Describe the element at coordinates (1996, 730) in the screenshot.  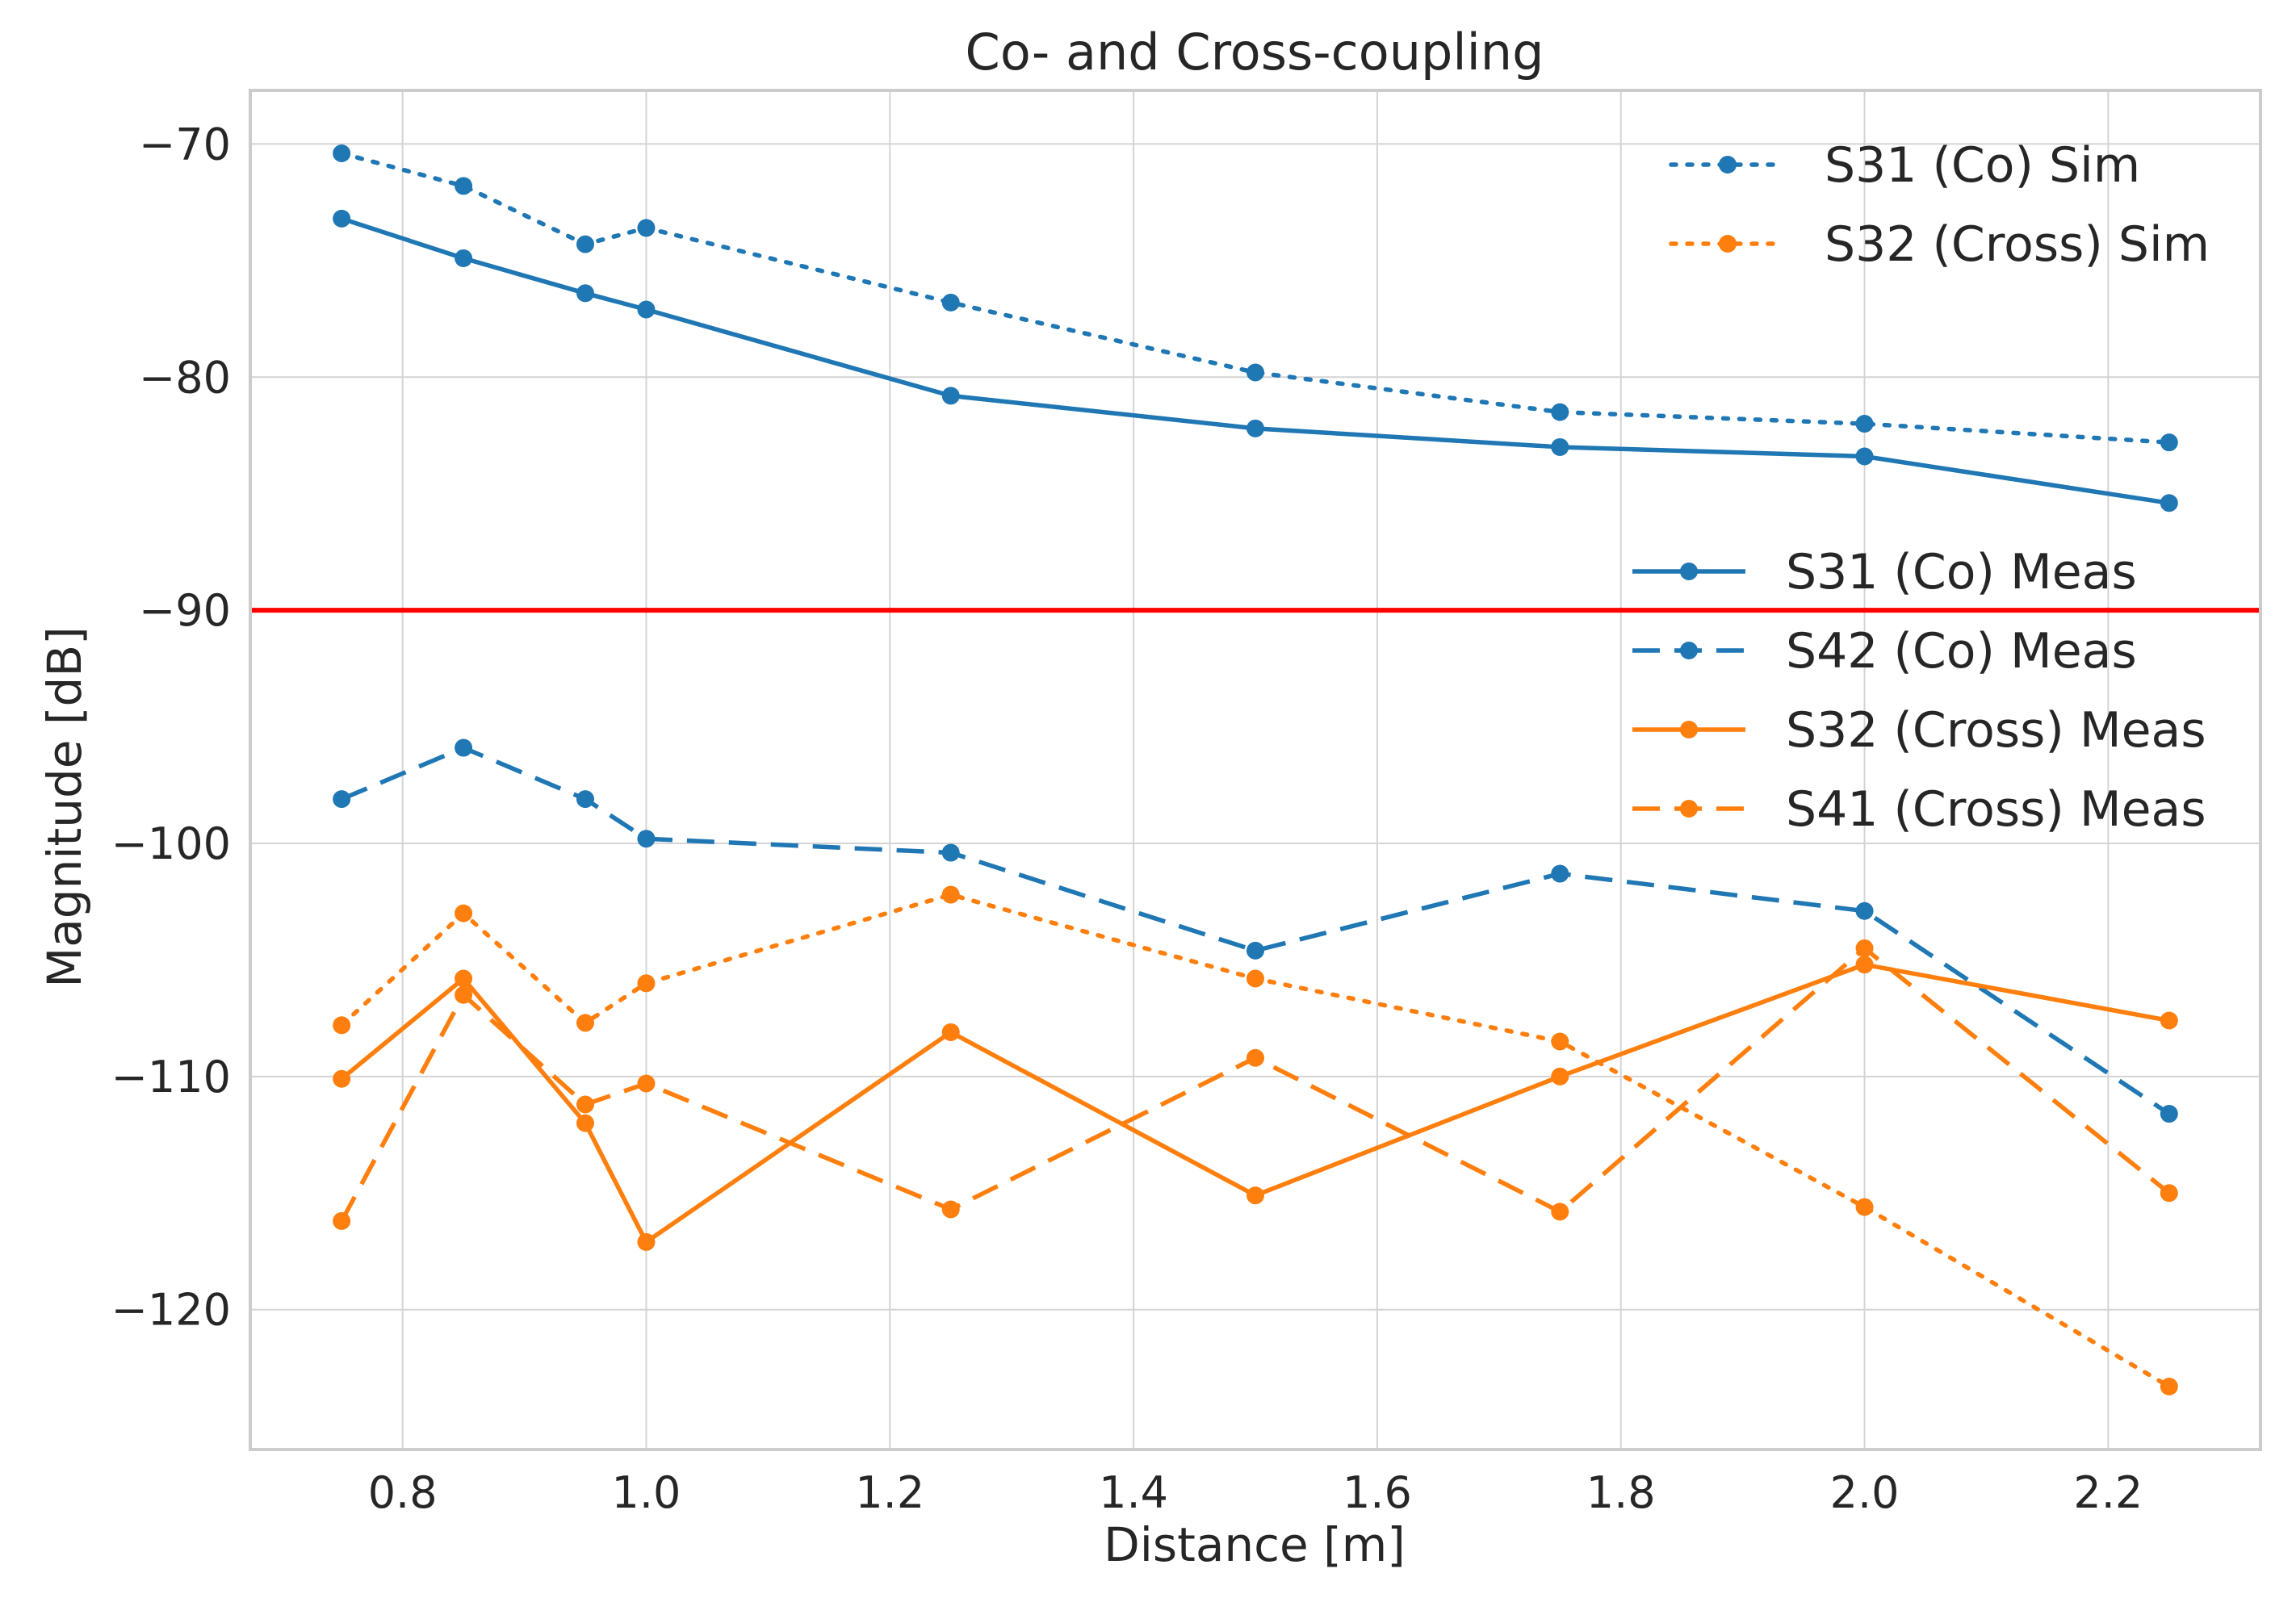
I see `legend-label: S32 (Cross) Meas` at that location.